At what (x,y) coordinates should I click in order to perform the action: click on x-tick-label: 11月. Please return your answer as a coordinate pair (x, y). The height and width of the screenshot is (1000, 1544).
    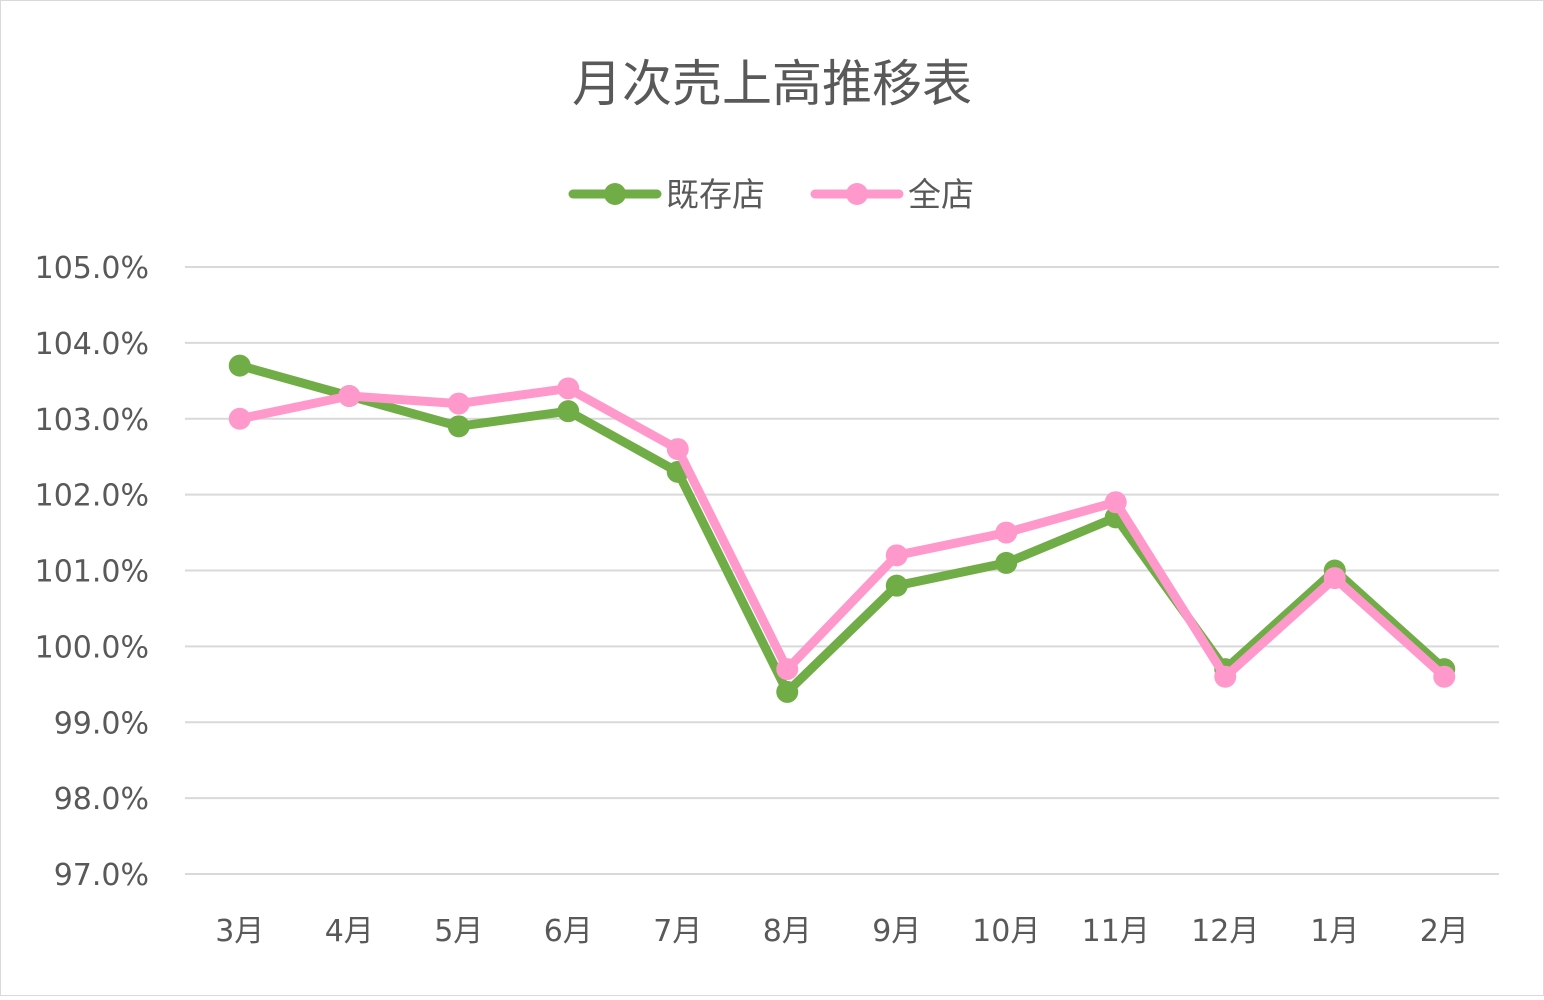
    Looking at the image, I should click on (1116, 931).